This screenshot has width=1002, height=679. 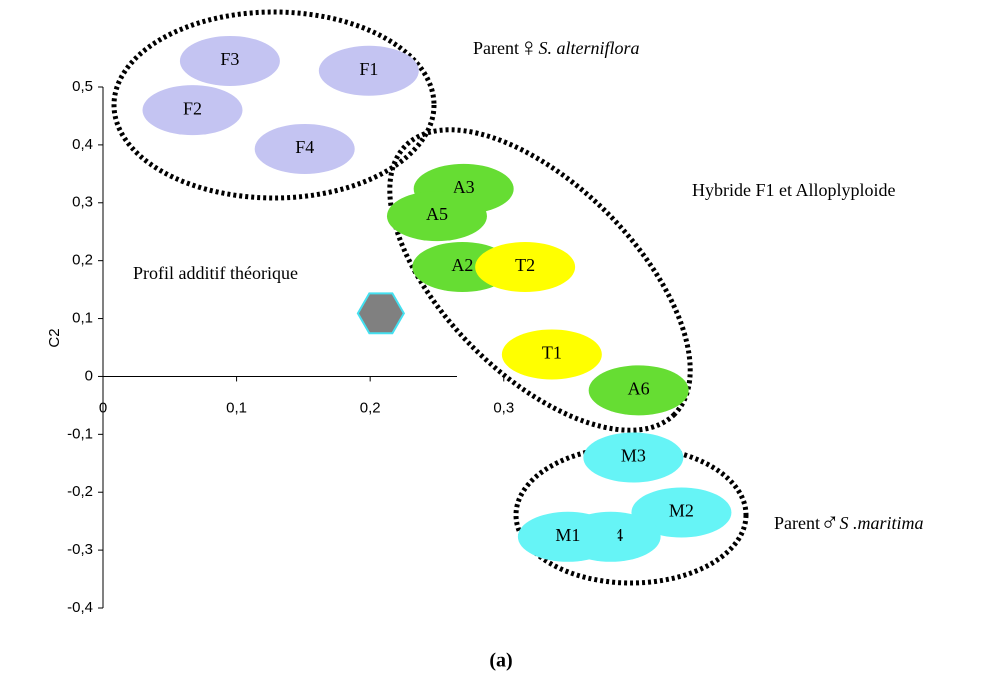 I want to click on point-label: A5, so click(x=437, y=214).